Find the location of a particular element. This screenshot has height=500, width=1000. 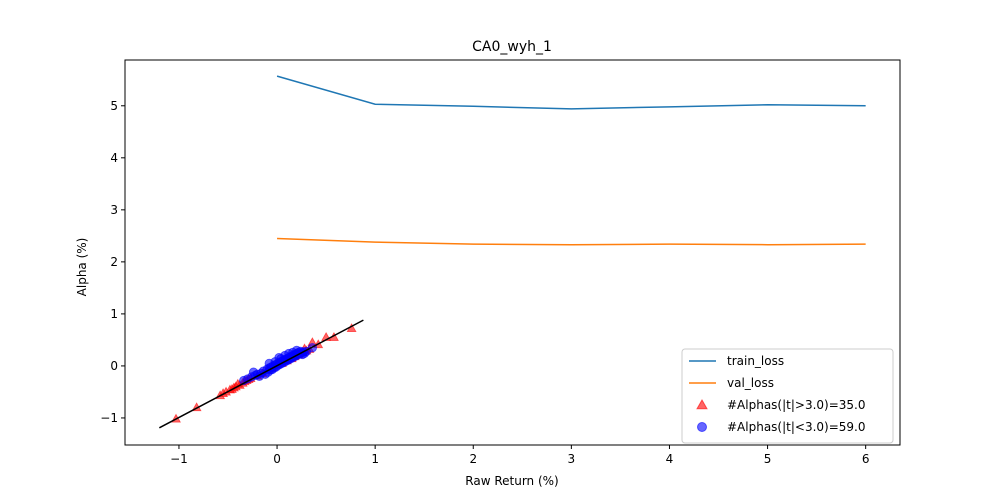

y-tick-label: 1 is located at coordinates (114, 314).